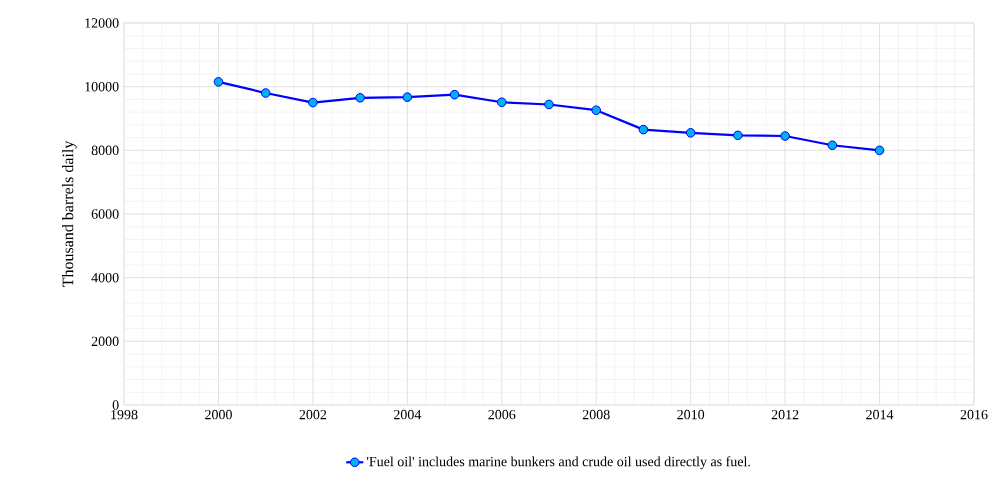 The width and height of the screenshot is (1007, 497). I want to click on y-tick-label: 12000, so click(102, 23).